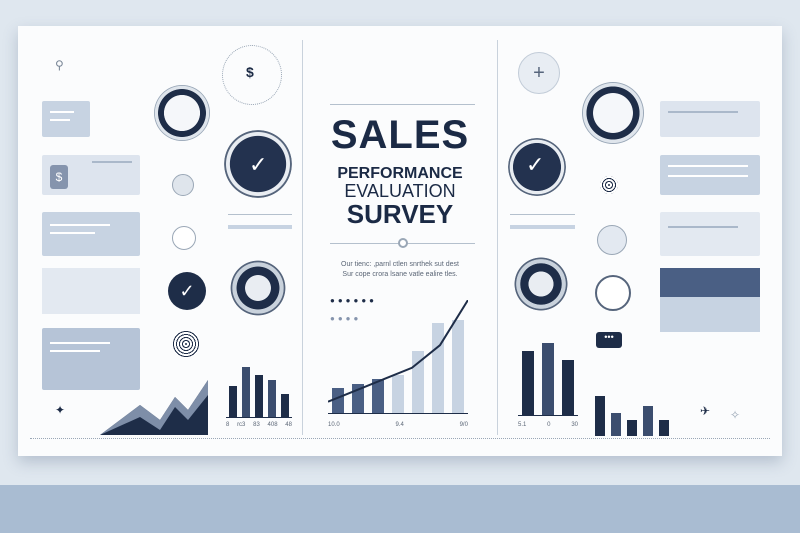 This screenshot has height=533, width=800. What do you see at coordinates (91, 359) in the screenshot?
I see `text-card` at bounding box center [91, 359].